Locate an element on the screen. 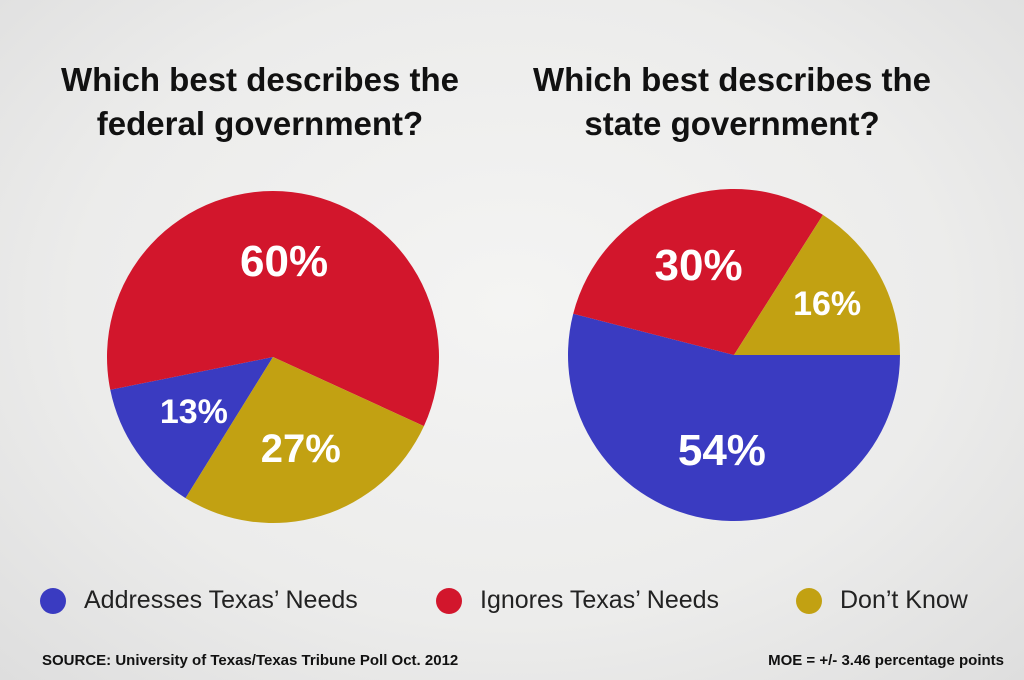 The height and width of the screenshot is (680, 1024). federal-label-addresses: 13% is located at coordinates (194, 412).